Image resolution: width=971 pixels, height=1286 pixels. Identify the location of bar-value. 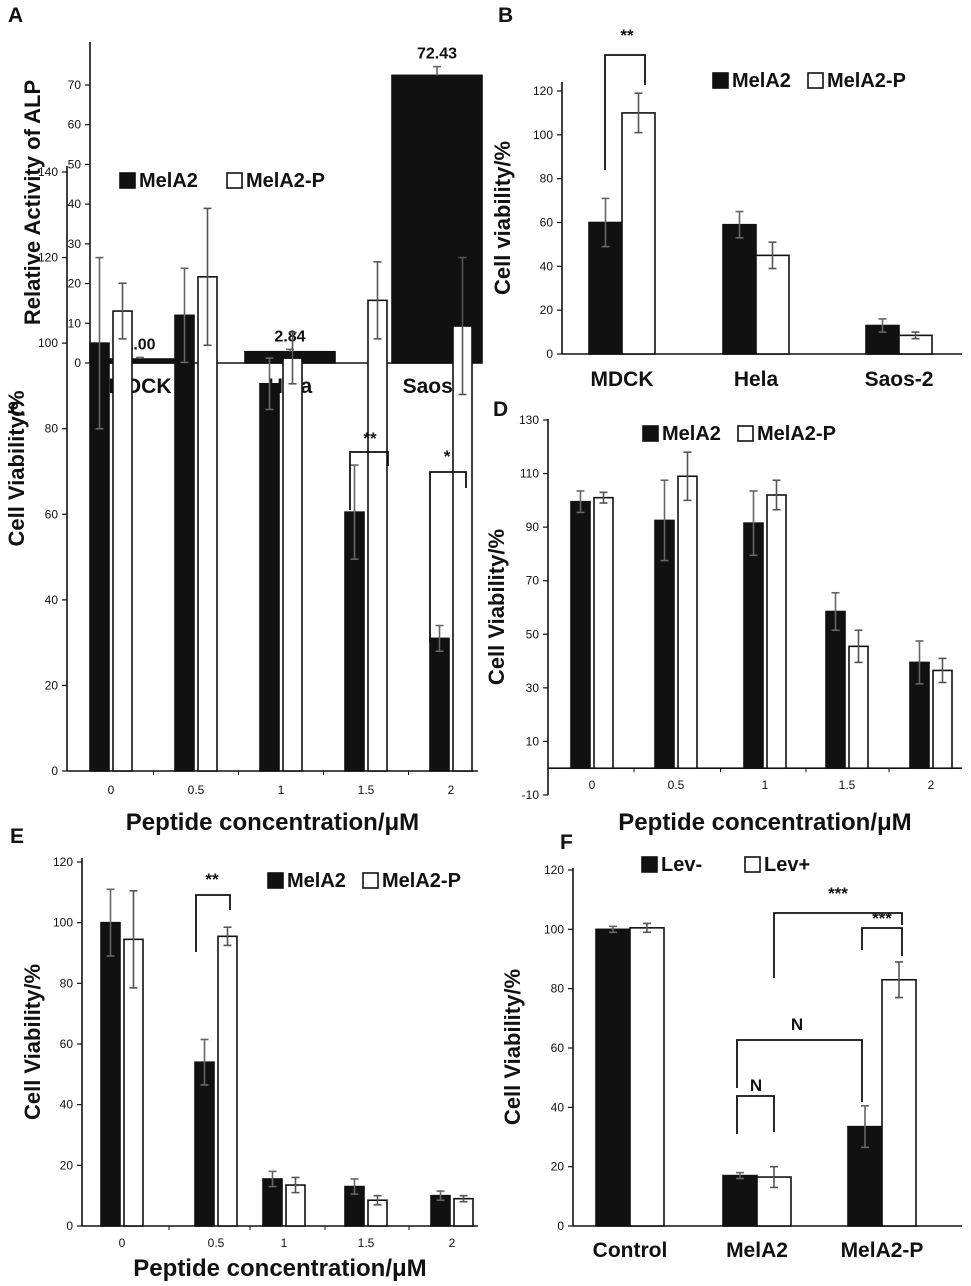
(437, 219).